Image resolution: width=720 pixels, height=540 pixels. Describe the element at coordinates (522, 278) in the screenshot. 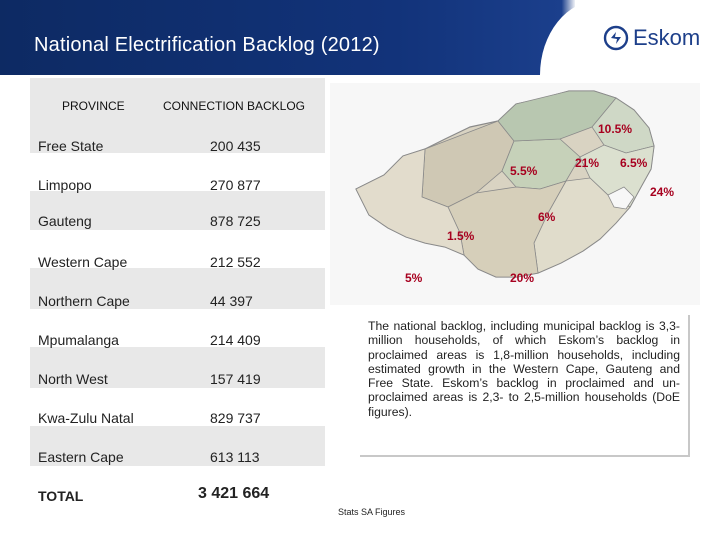

I see `map-label-eastern-cape: 20%` at that location.